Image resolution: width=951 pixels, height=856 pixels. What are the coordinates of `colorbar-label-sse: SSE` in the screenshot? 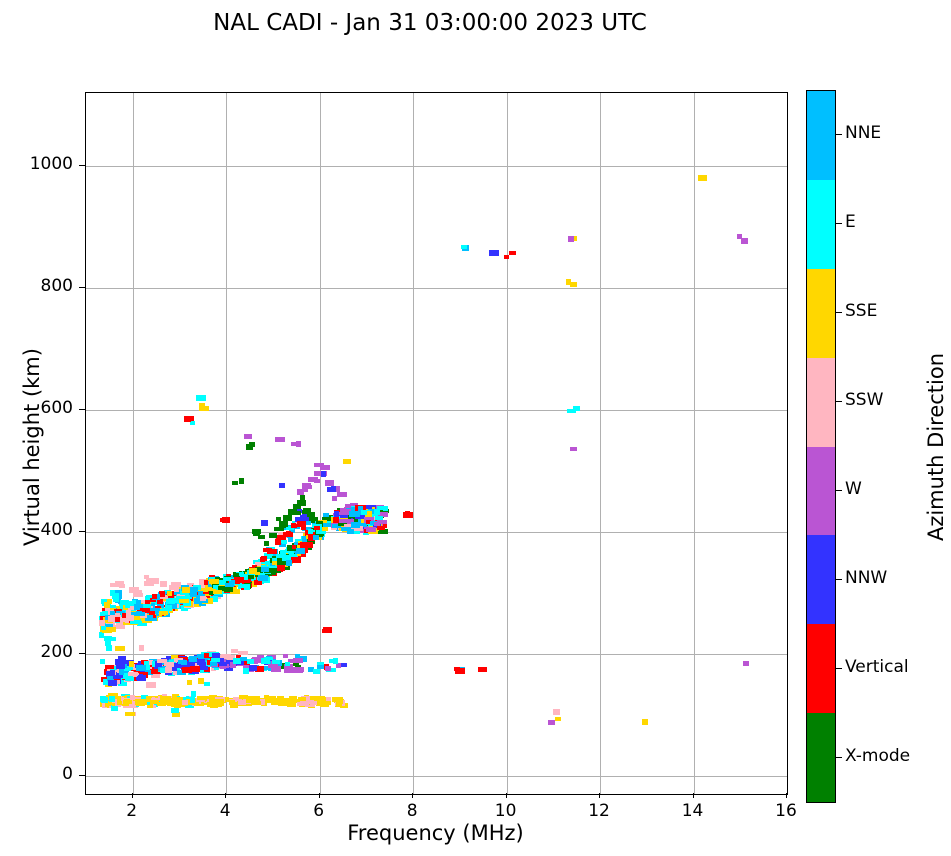 It's located at (861, 311).